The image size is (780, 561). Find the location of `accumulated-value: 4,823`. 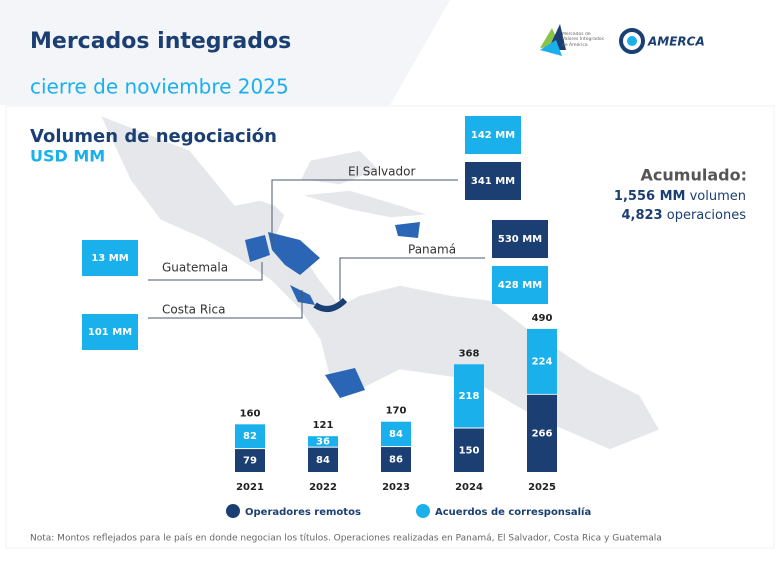

accumulated-value: 4,823 is located at coordinates (641, 215).